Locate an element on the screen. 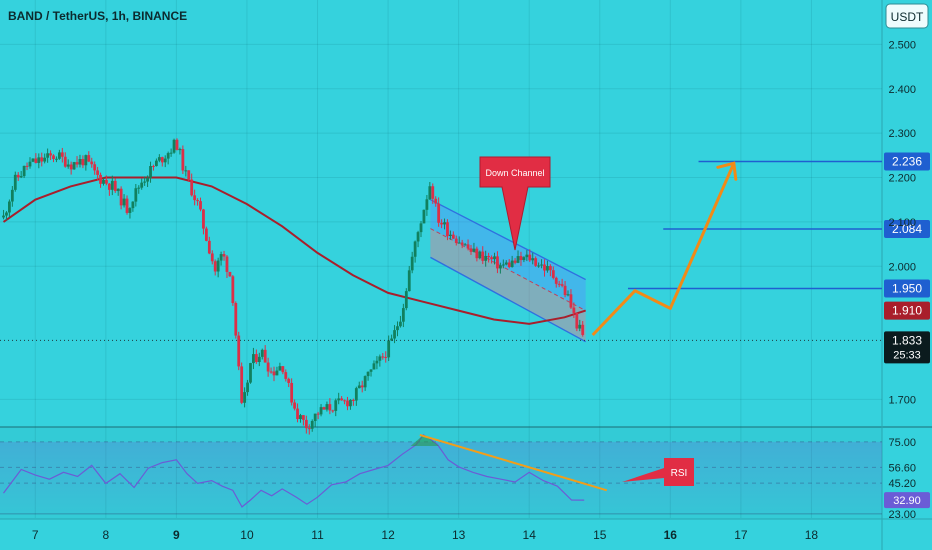  channel-upper-line is located at coordinates (508, 240).